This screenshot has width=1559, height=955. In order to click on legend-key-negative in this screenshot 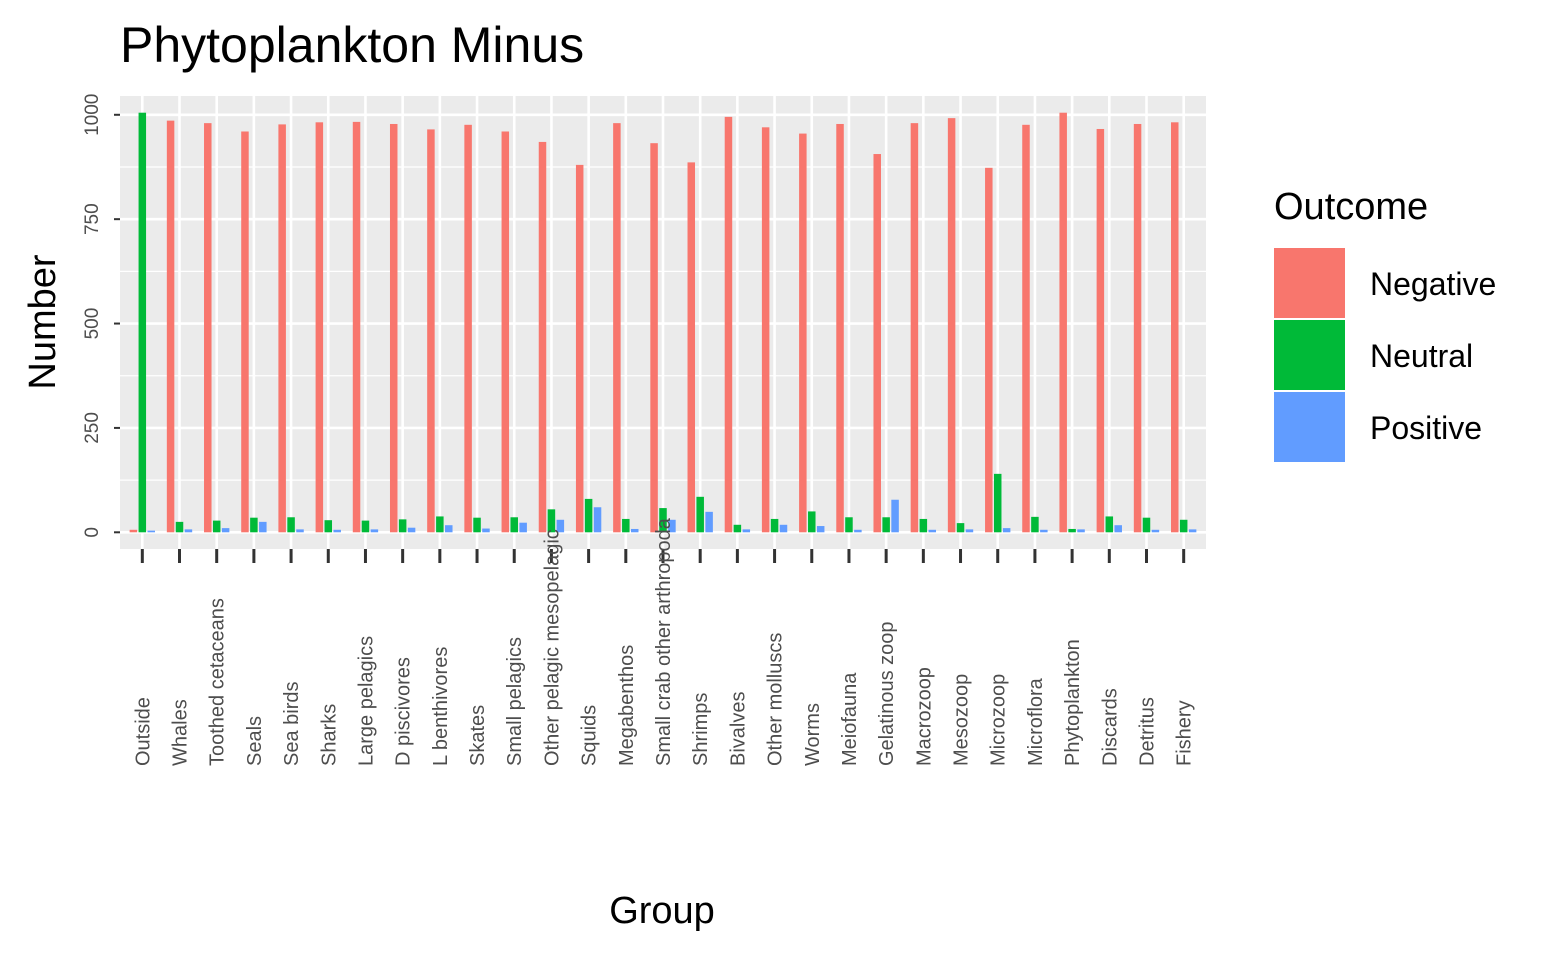, I will do `click(1309, 283)`.